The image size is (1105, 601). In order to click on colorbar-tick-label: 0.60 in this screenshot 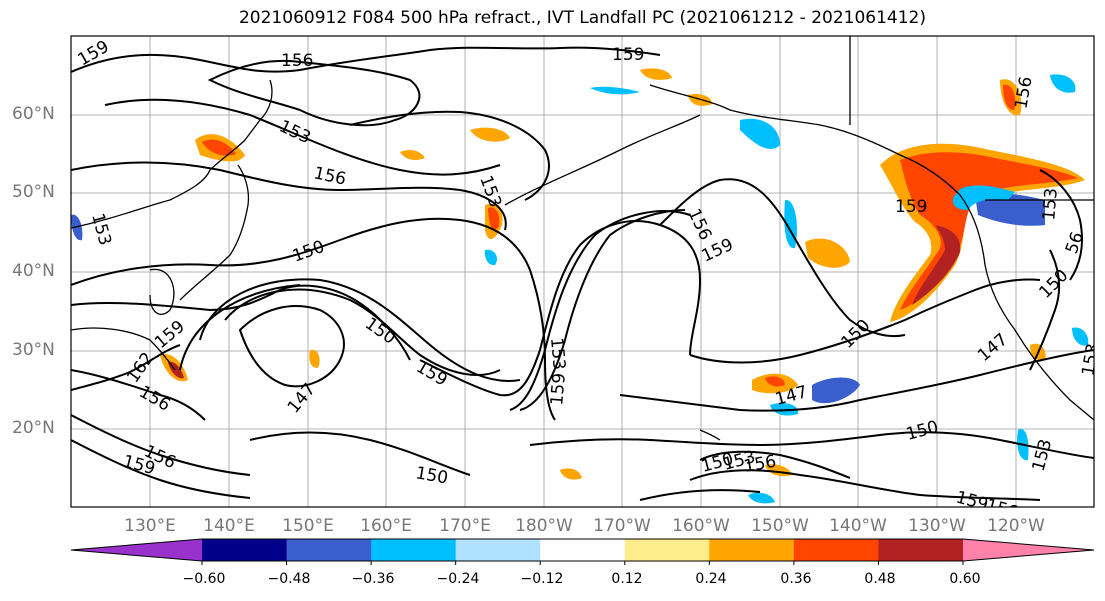, I will do `click(965, 579)`.